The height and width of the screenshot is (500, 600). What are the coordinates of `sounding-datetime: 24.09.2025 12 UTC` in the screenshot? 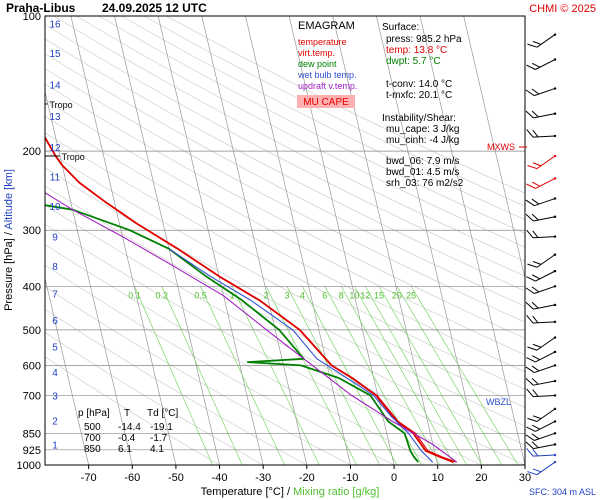 It's located at (154, 8).